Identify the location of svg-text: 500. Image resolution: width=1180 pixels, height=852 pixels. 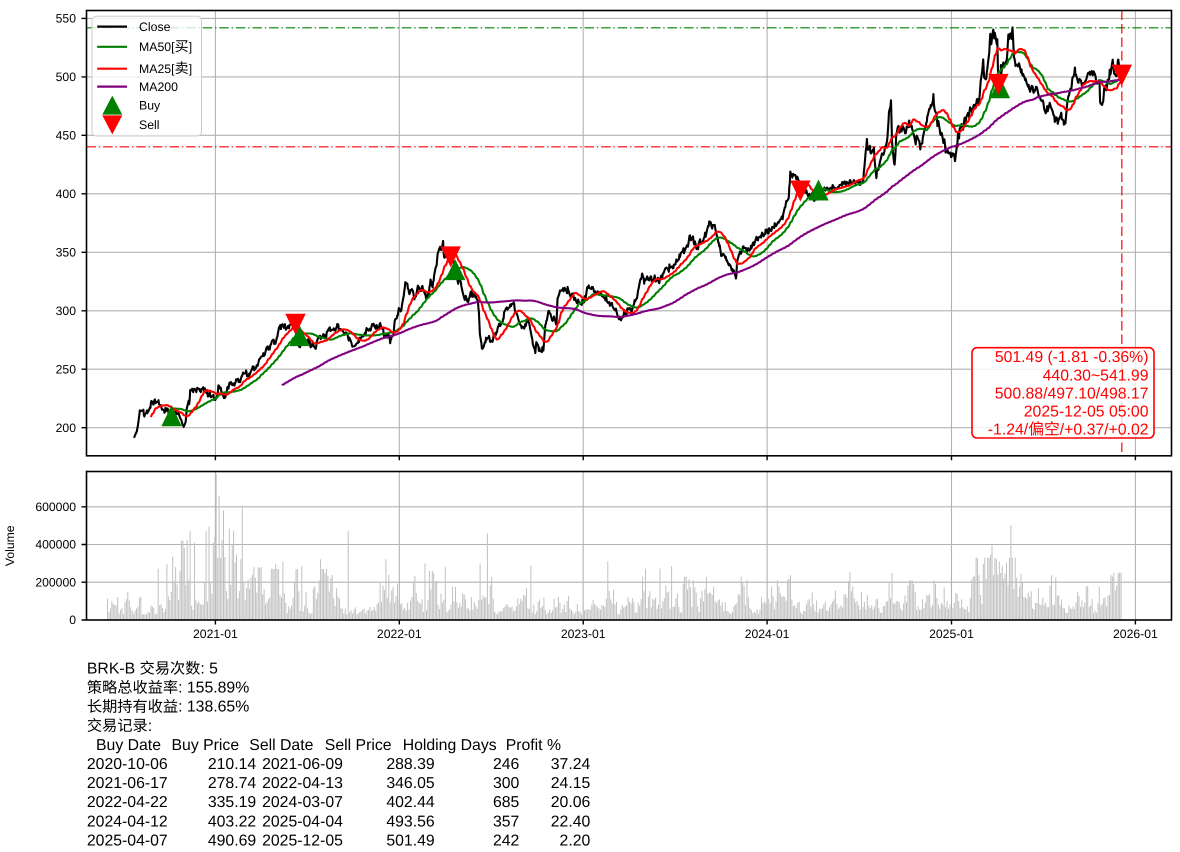
(66, 77).